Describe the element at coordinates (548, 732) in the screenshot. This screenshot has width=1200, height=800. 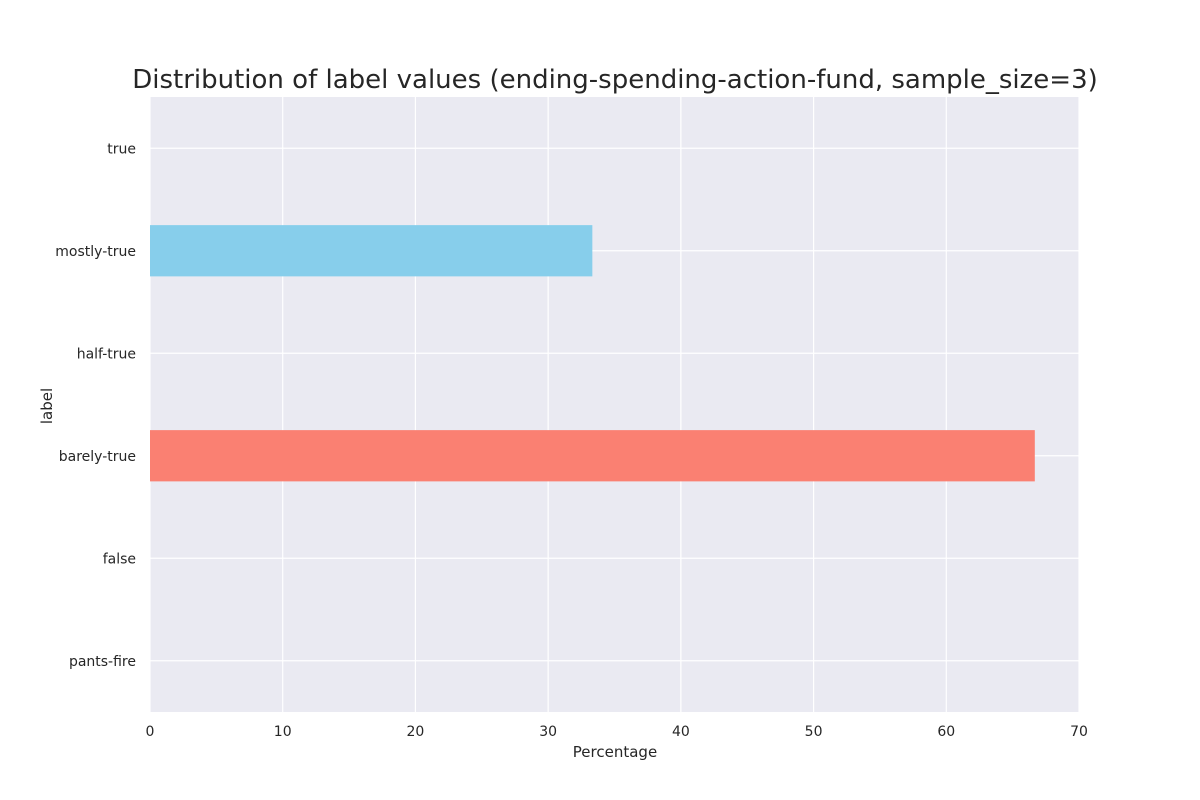
I see `x-tick-label: 30` at that location.